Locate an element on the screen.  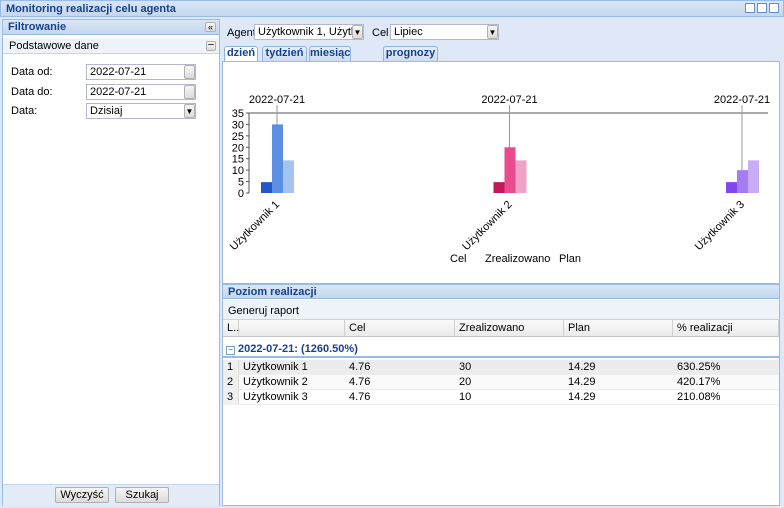
tab: prognozy is located at coordinates (410, 53).